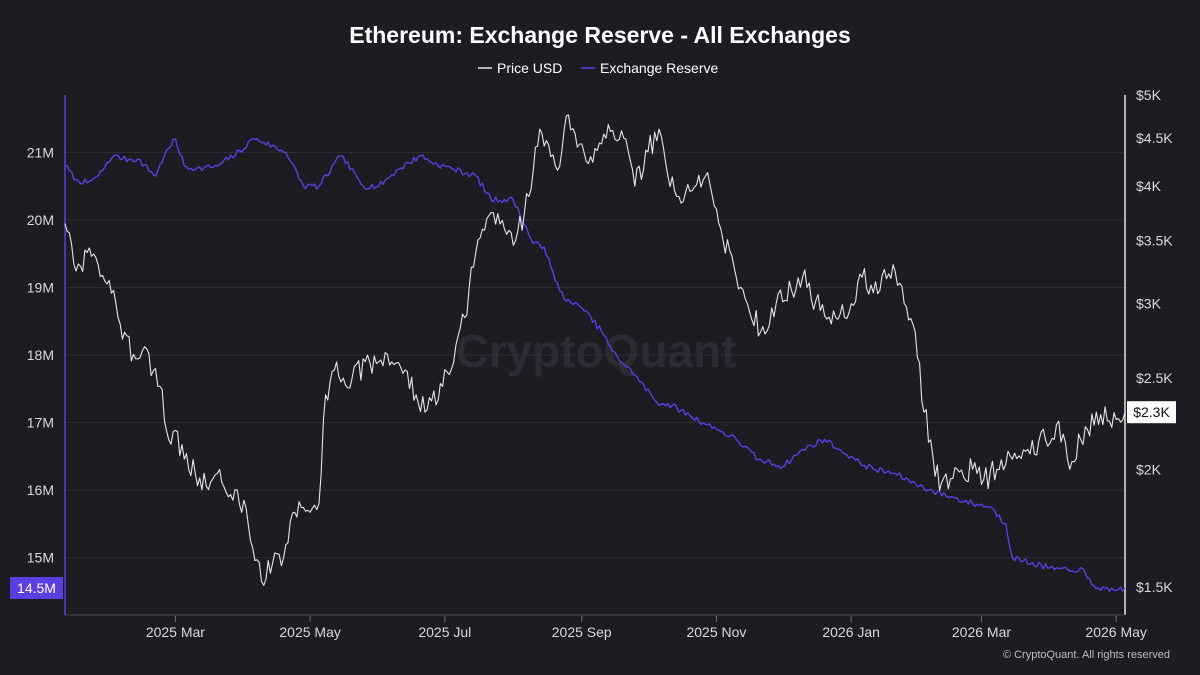 This screenshot has height=675, width=1200. Describe the element at coordinates (582, 632) in the screenshot. I see `x-tick-label: 2025 Sep` at that location.